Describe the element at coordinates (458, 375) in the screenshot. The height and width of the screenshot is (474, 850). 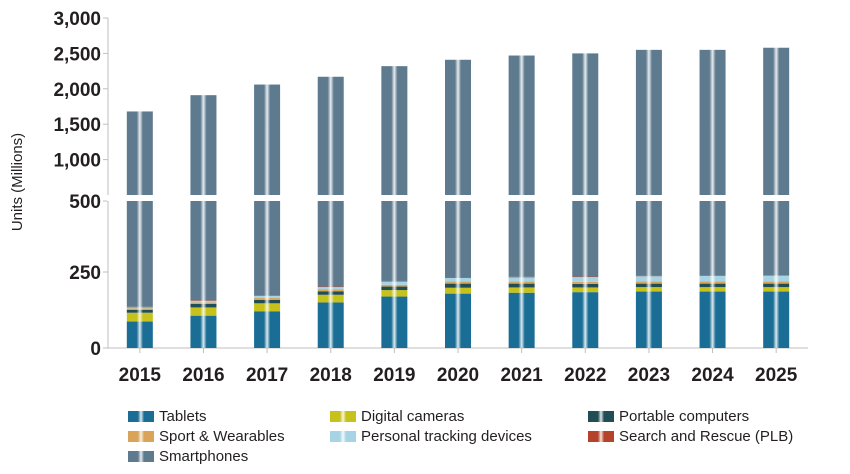
I see `x-tick-label: 2020` at that location.